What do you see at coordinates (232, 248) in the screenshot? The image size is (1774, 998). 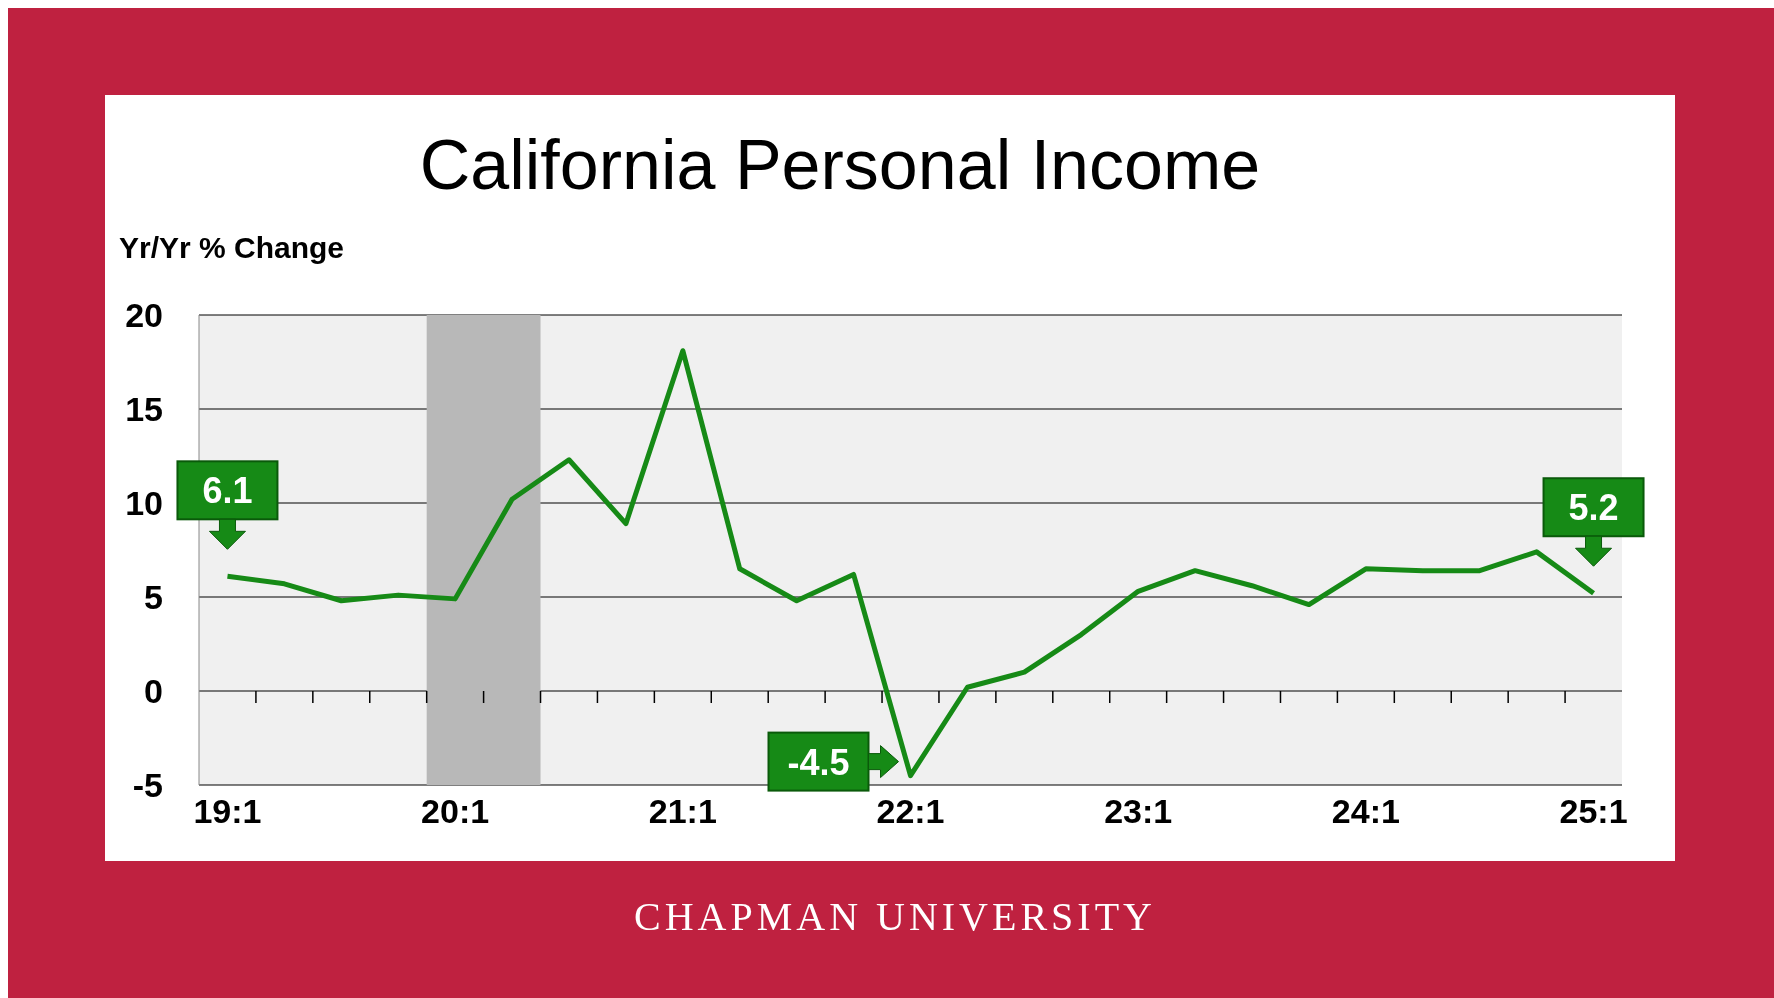 I see `y-axis-title: Yr/Yr % Change` at bounding box center [232, 248].